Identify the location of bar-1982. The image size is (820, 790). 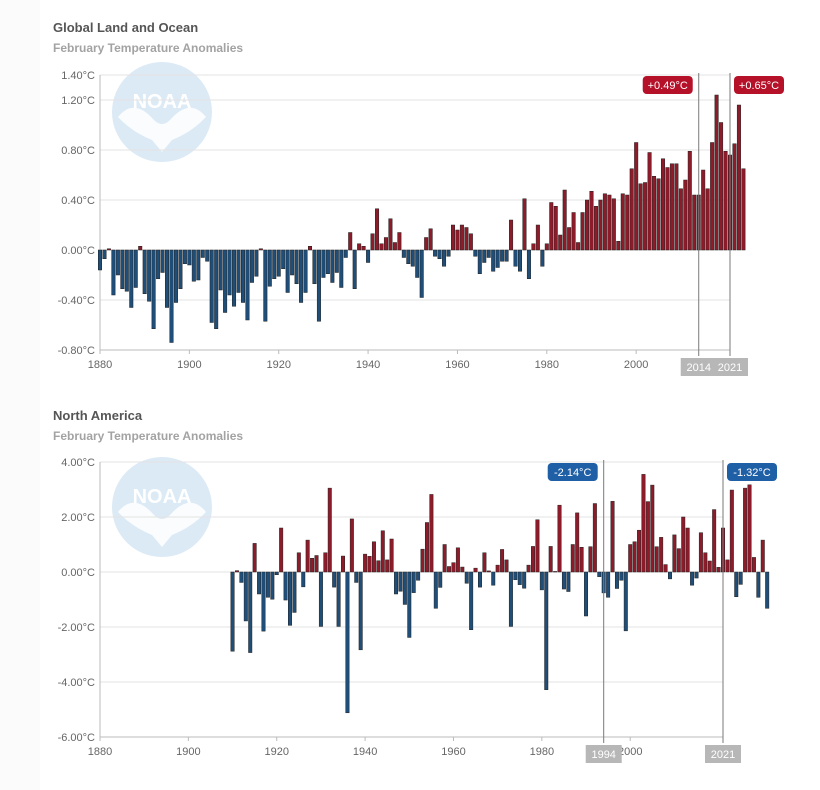
(555, 228).